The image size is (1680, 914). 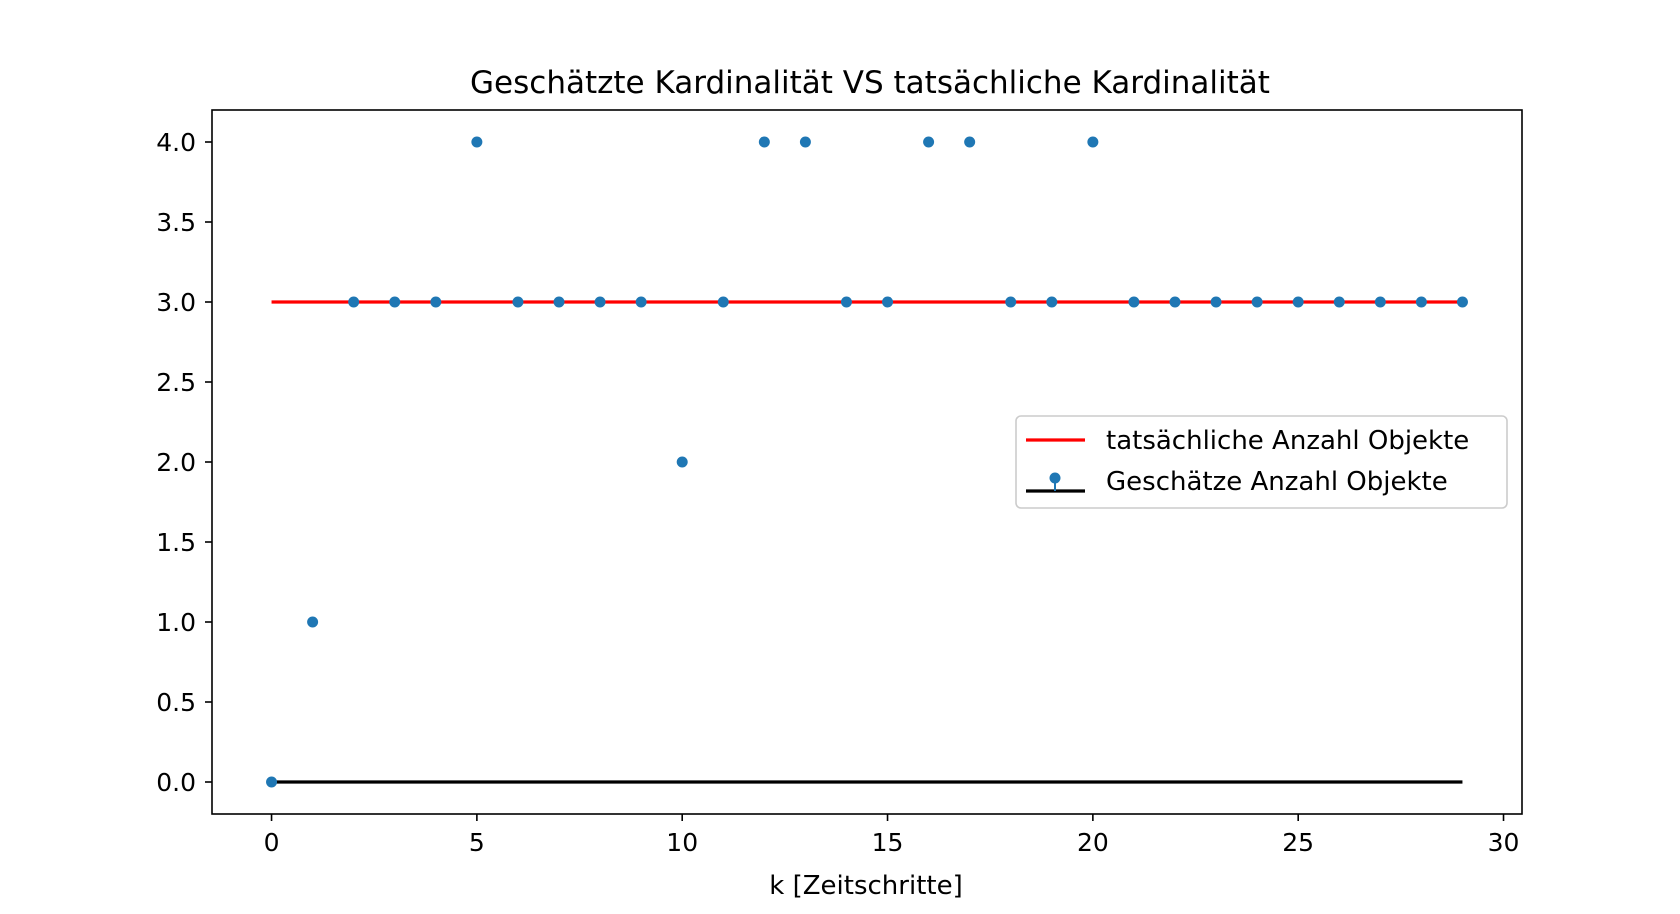 What do you see at coordinates (176, 782) in the screenshot?
I see `y-tick-label: 0.0` at bounding box center [176, 782].